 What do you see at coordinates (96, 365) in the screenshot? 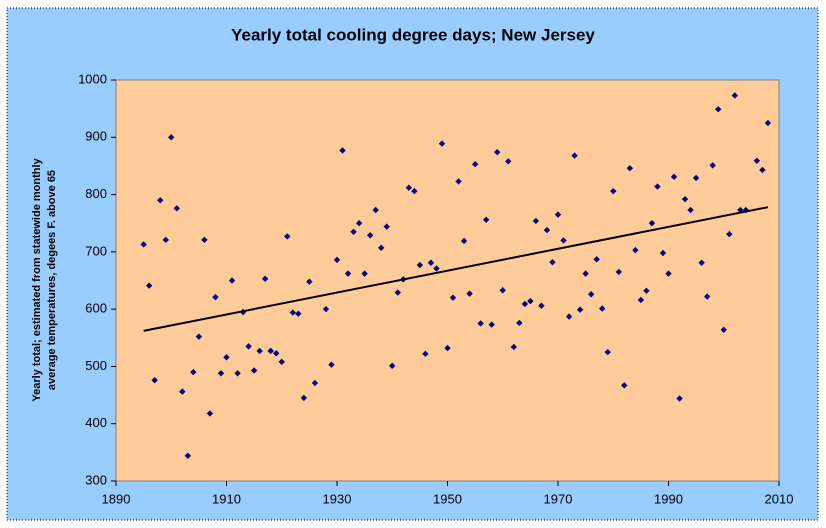
I see `y-tick-label: 500` at bounding box center [96, 365].